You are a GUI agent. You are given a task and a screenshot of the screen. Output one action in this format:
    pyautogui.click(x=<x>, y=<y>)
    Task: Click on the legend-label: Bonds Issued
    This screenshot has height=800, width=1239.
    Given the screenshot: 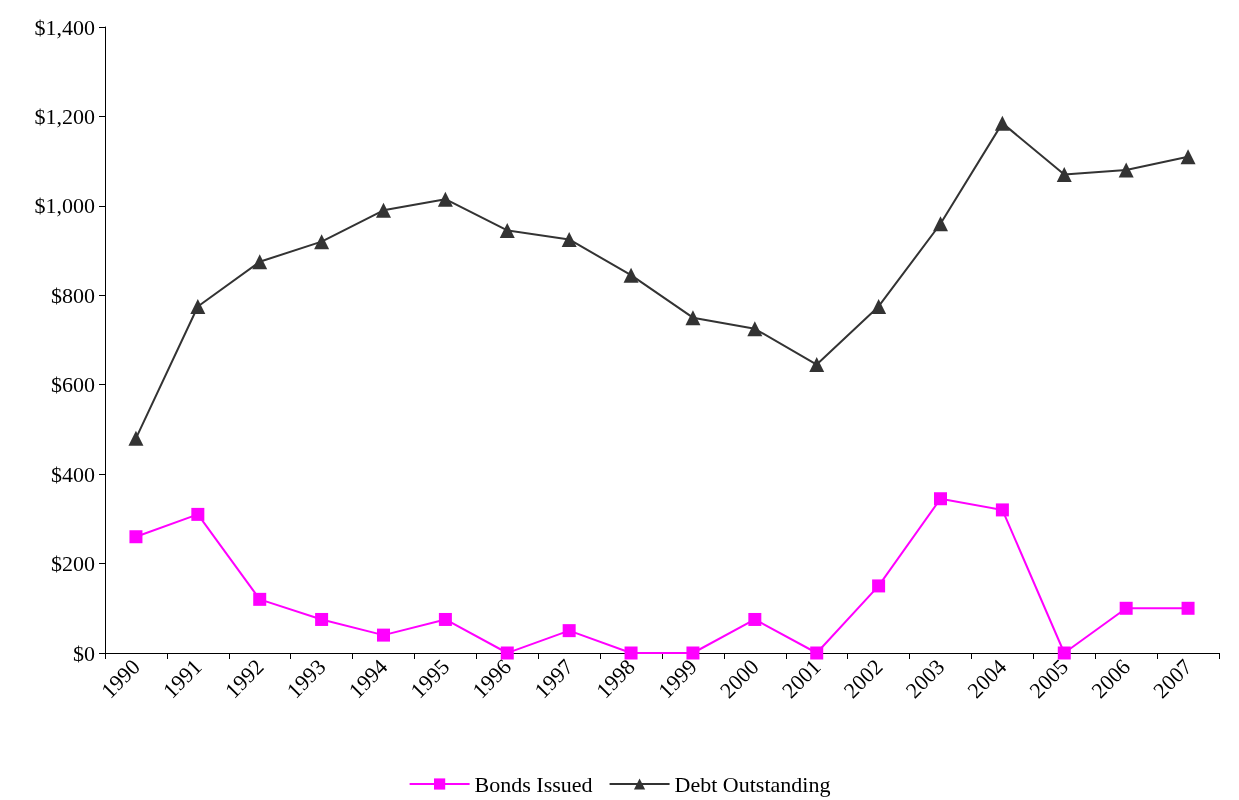 What is the action you would take?
    pyautogui.click(x=533, y=784)
    